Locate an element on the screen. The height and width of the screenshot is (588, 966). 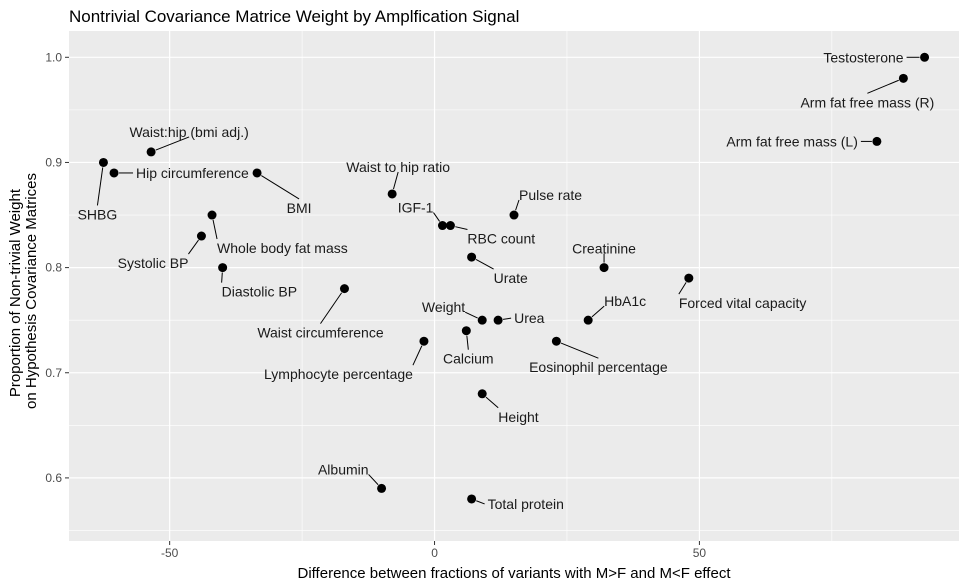
x-tick-label: -50 is located at coordinates (170, 553).